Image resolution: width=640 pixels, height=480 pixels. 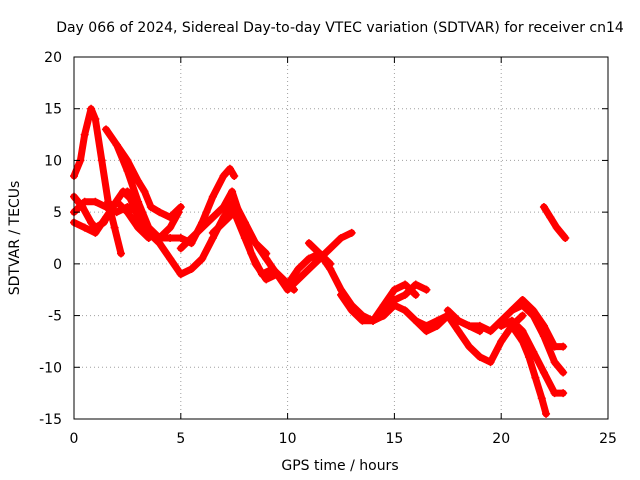 I want to click on y-tick-label: -10, so click(x=50, y=368).